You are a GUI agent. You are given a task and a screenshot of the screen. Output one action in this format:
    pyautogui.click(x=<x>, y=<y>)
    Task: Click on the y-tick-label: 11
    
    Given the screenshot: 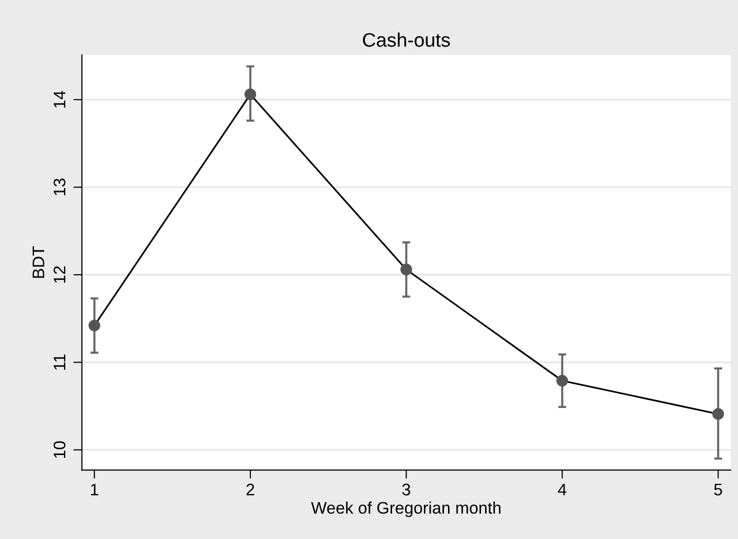 What is the action you would take?
    pyautogui.click(x=60, y=362)
    